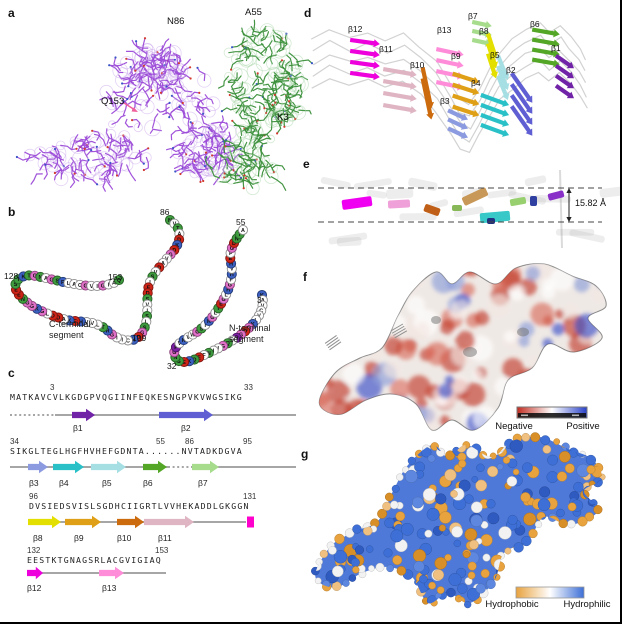 Image resolution: width=622 pixels, height=624 pixels. What do you see at coordinates (469, 209) in the screenshot?
I see `side-view-e` at bounding box center [469, 209].